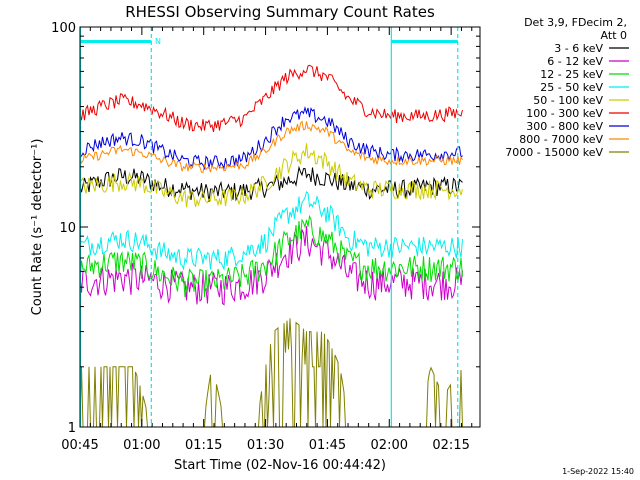 The image size is (640, 480). Describe the element at coordinates (564, 113) in the screenshot. I see `legend-entry-label: 100 - 300 keV` at that location.